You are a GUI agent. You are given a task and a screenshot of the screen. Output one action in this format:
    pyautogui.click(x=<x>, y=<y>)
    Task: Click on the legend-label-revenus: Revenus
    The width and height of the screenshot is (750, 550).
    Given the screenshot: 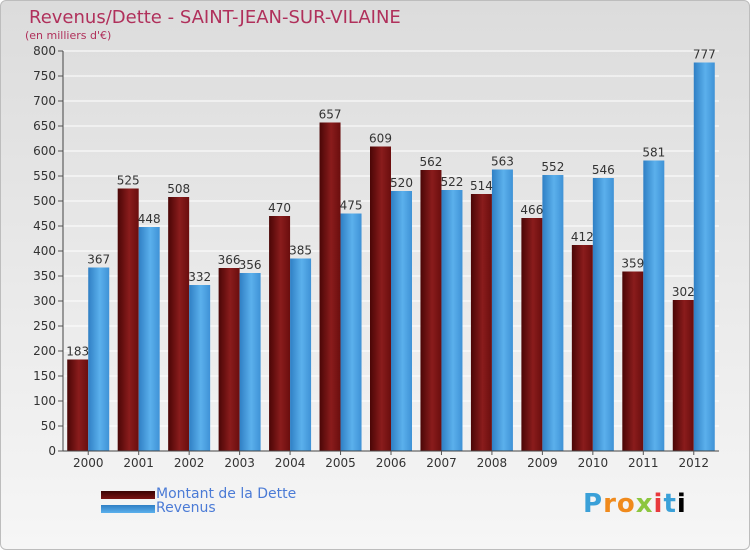 What is the action you would take?
    pyautogui.click(x=186, y=508)
    